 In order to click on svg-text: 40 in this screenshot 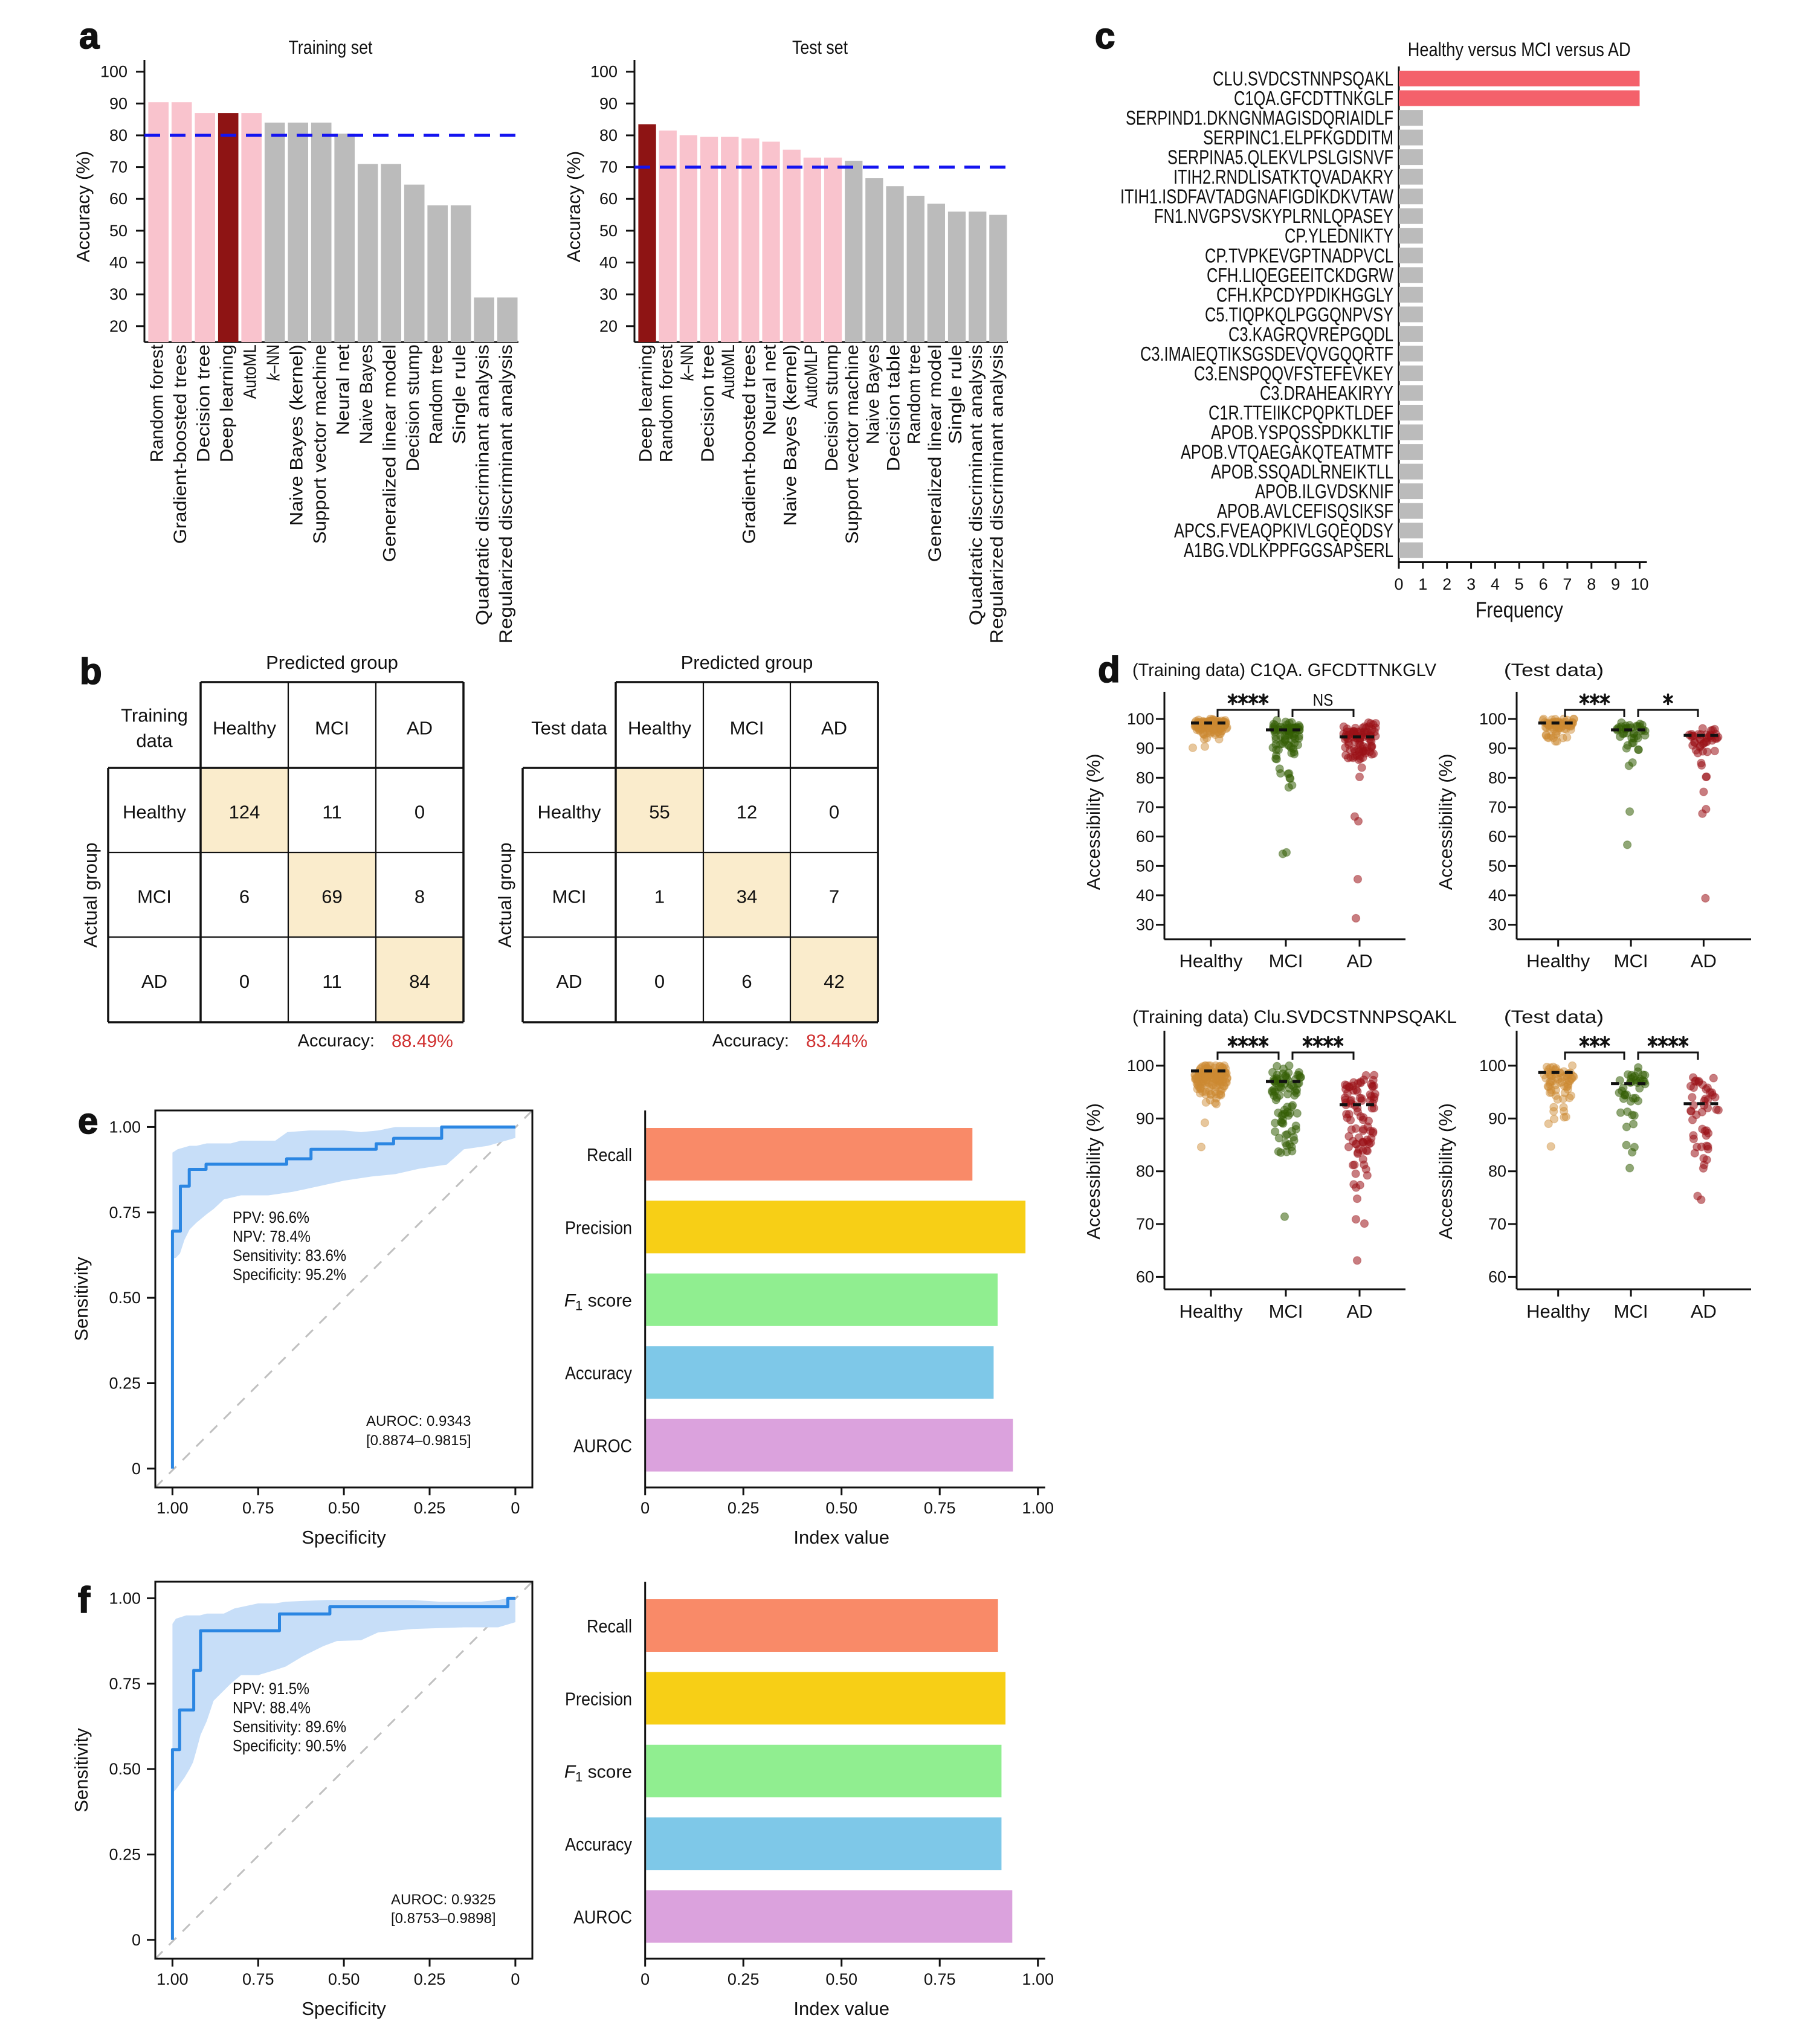, I will do `click(608, 263)`.